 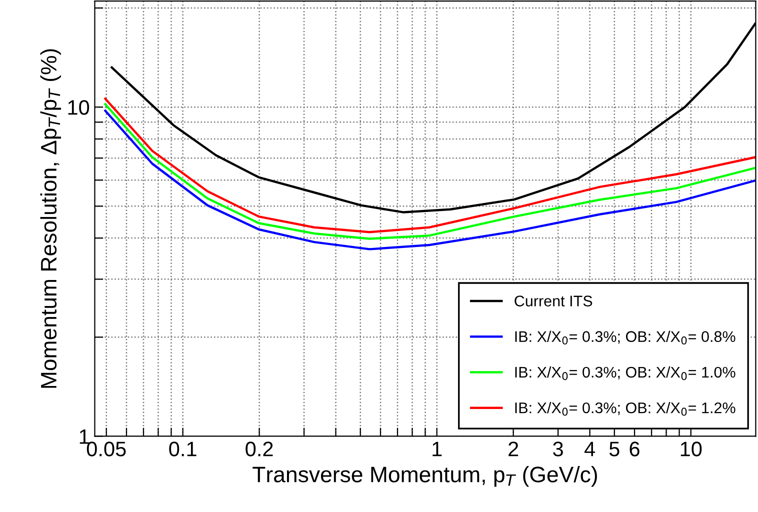 I want to click on x-tick-label: 0.2, so click(x=259, y=449).